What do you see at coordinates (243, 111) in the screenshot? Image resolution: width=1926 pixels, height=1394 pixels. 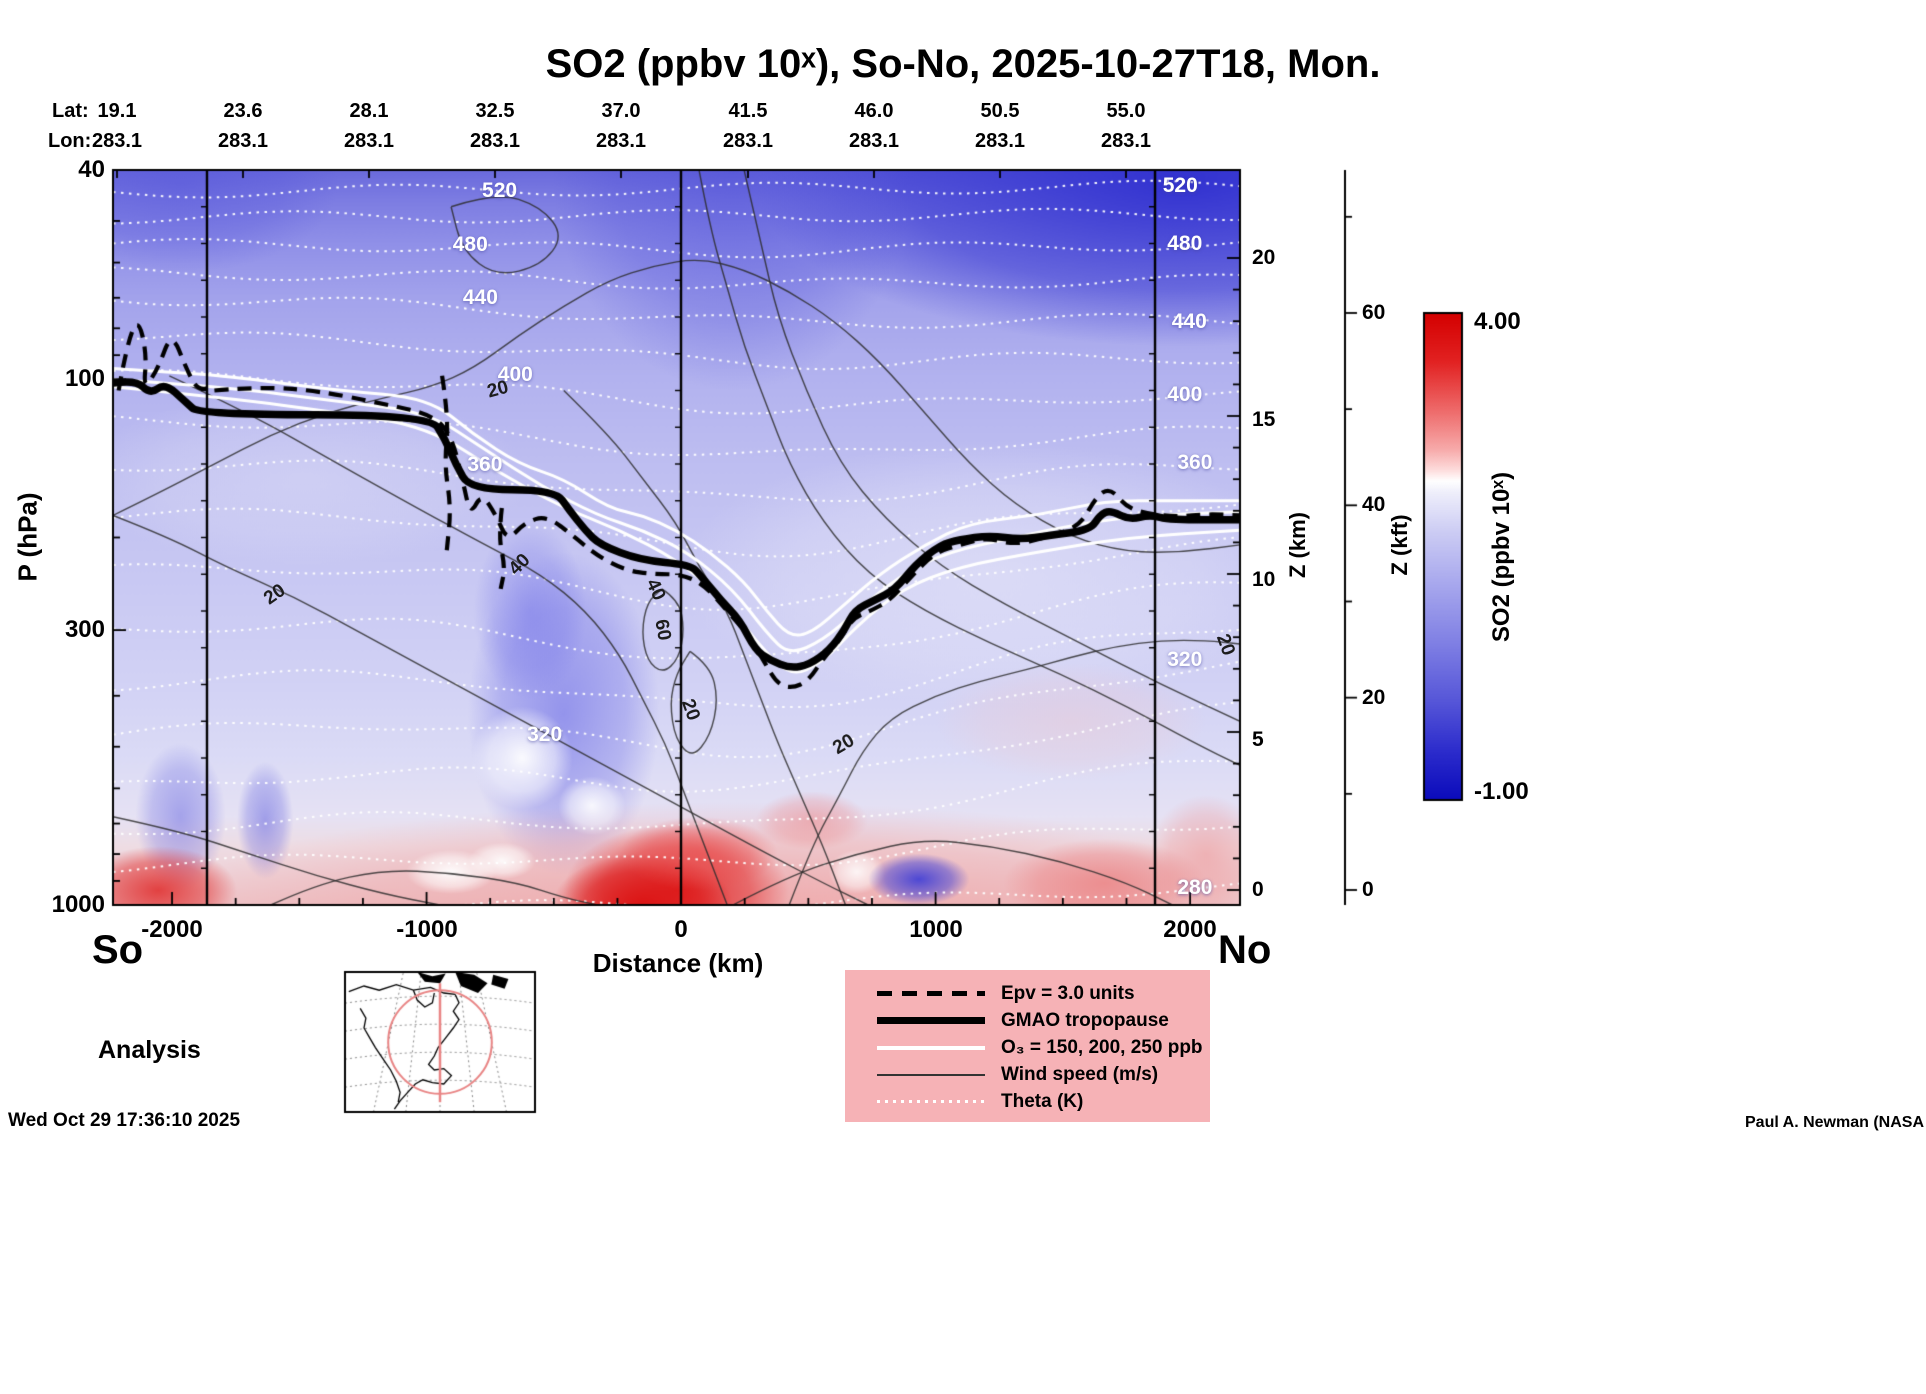 I see `lat-value: 23.6` at bounding box center [243, 111].